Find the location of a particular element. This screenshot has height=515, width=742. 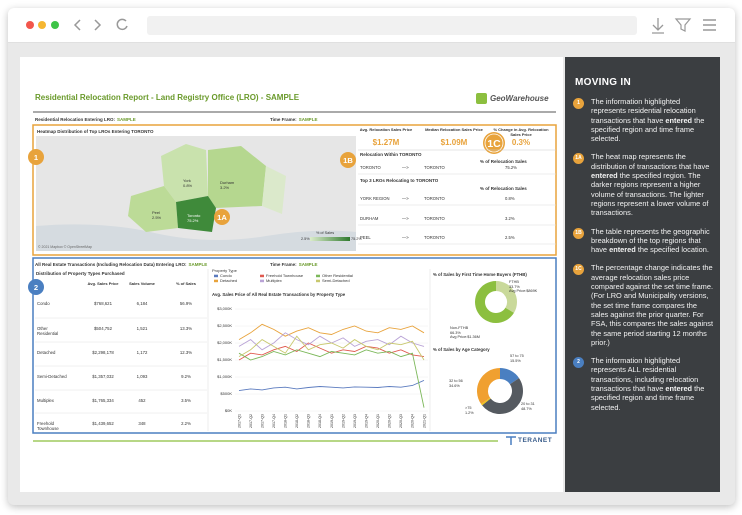

value: SAMPLE is located at coordinates (198, 264).